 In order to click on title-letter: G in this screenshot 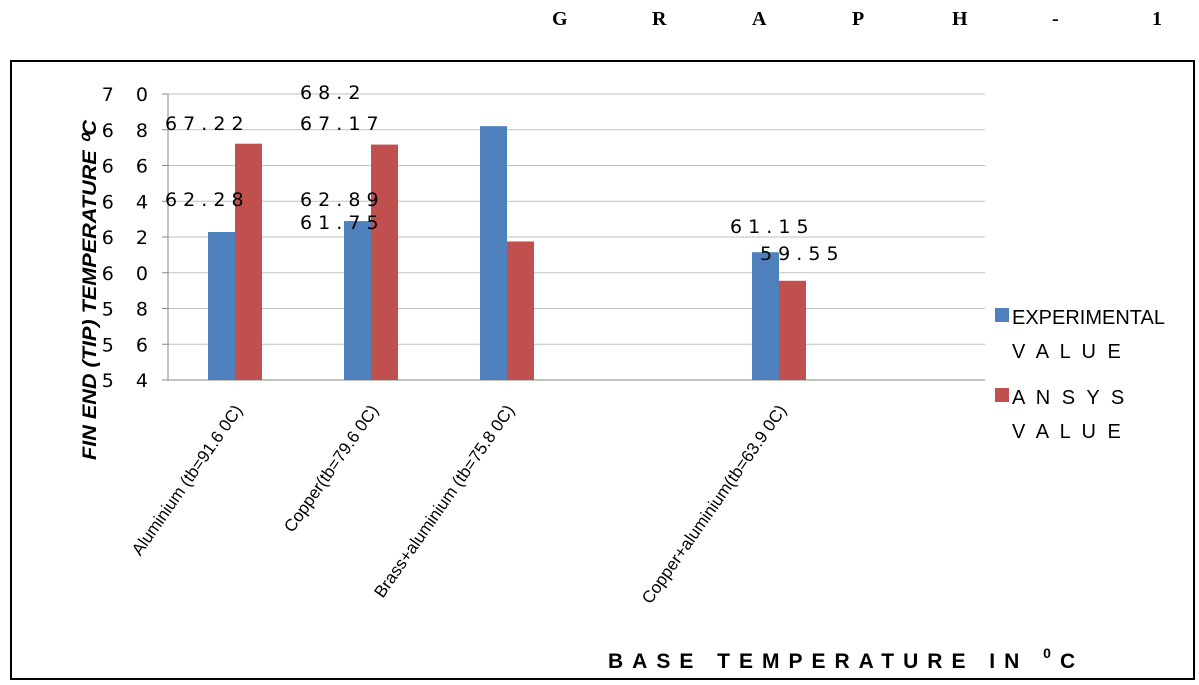, I will do `click(560, 19)`.